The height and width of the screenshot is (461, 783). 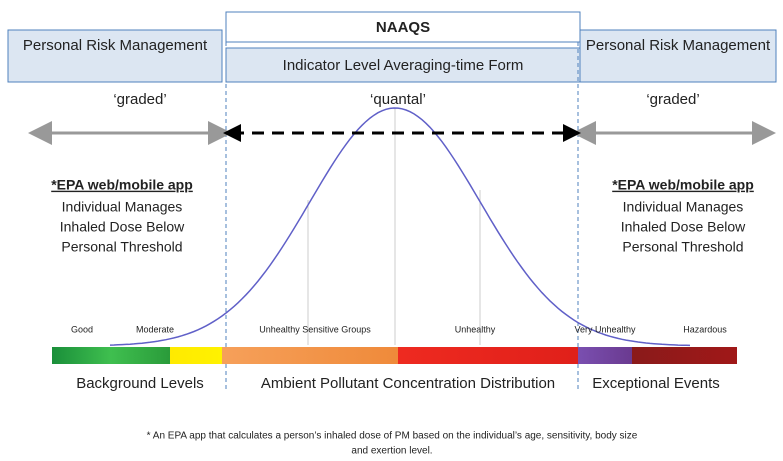 I want to click on region-label: Exceptional Events, so click(x=656, y=383).